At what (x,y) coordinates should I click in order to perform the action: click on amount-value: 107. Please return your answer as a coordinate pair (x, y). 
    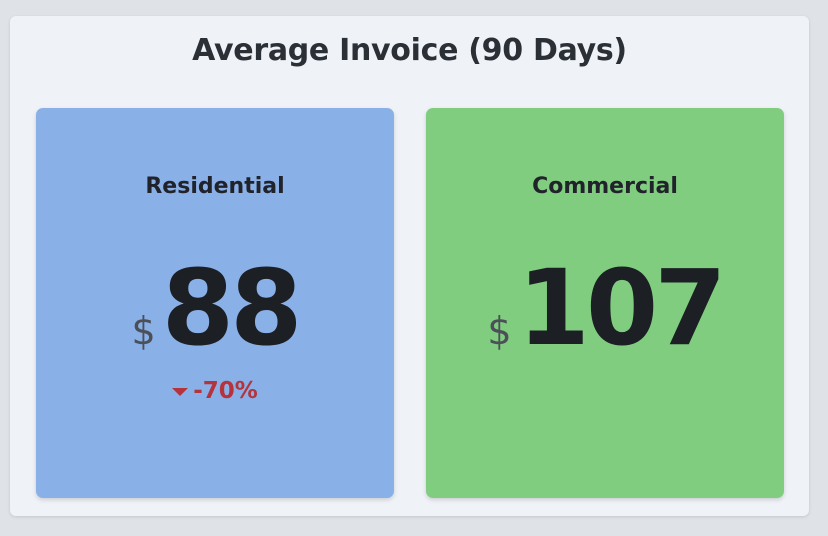
    Looking at the image, I should click on (622, 308).